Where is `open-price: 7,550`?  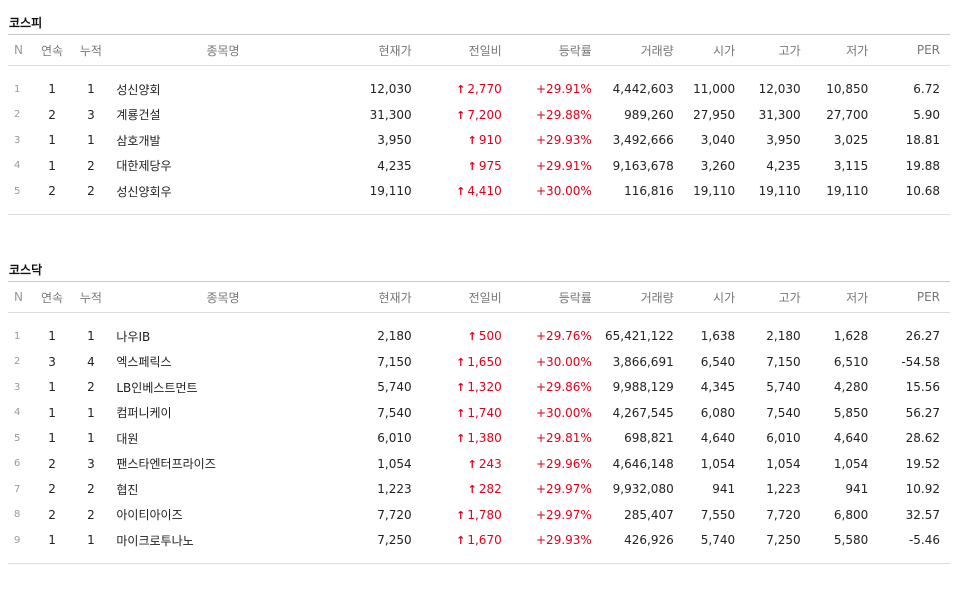 open-price: 7,550 is located at coordinates (718, 514).